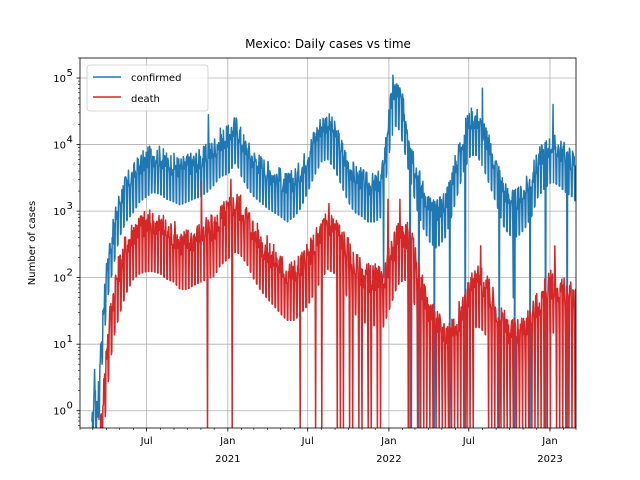 Image resolution: width=640 pixels, height=480 pixels. I want to click on y-axis-label: Number of cases, so click(32, 243).